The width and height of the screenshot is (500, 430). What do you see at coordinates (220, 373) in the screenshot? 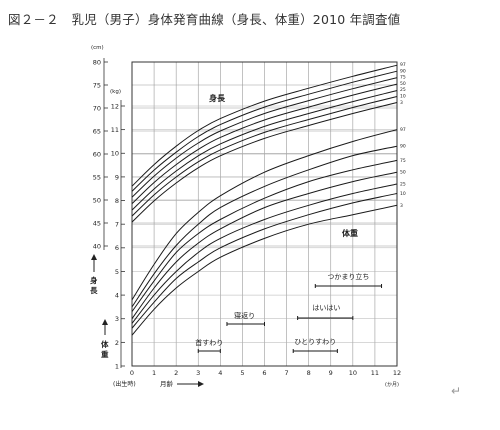
I see `x-tick-label: 4` at bounding box center [220, 373].